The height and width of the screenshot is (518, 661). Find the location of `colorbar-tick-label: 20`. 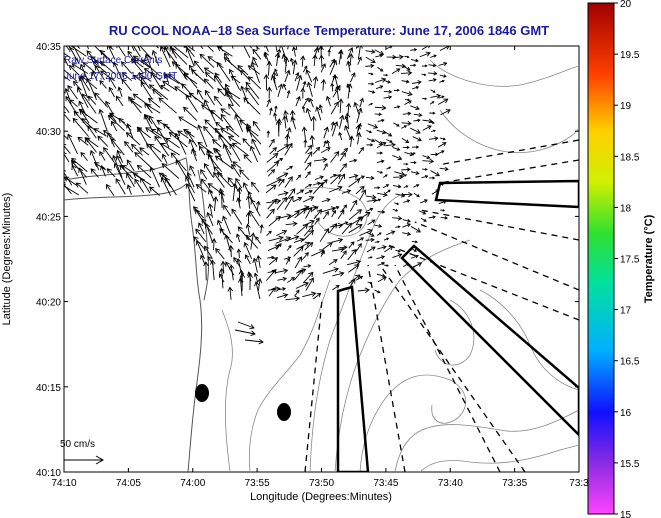

colorbar-tick-label: 20 is located at coordinates (626, 5).